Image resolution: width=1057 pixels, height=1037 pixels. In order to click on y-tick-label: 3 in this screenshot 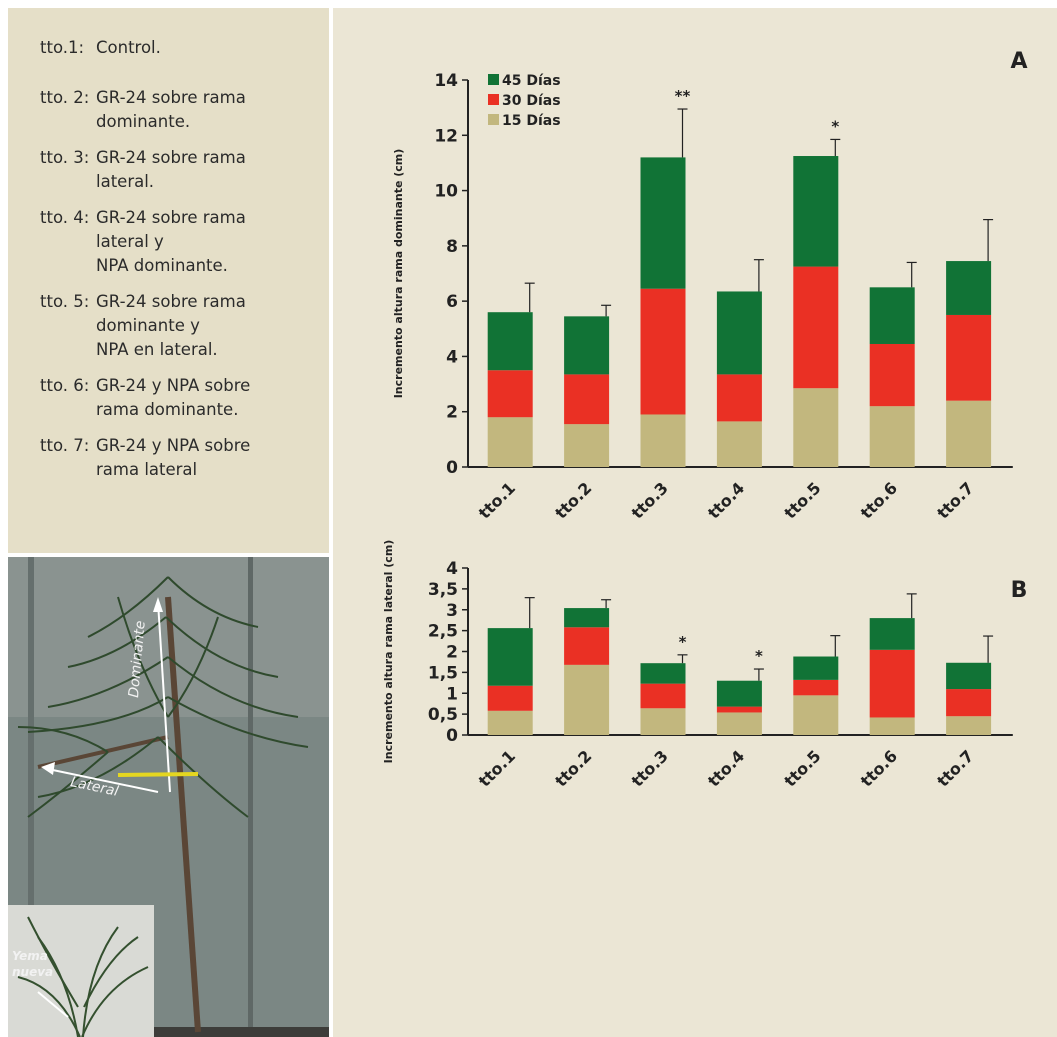, I will do `click(452, 611)`.